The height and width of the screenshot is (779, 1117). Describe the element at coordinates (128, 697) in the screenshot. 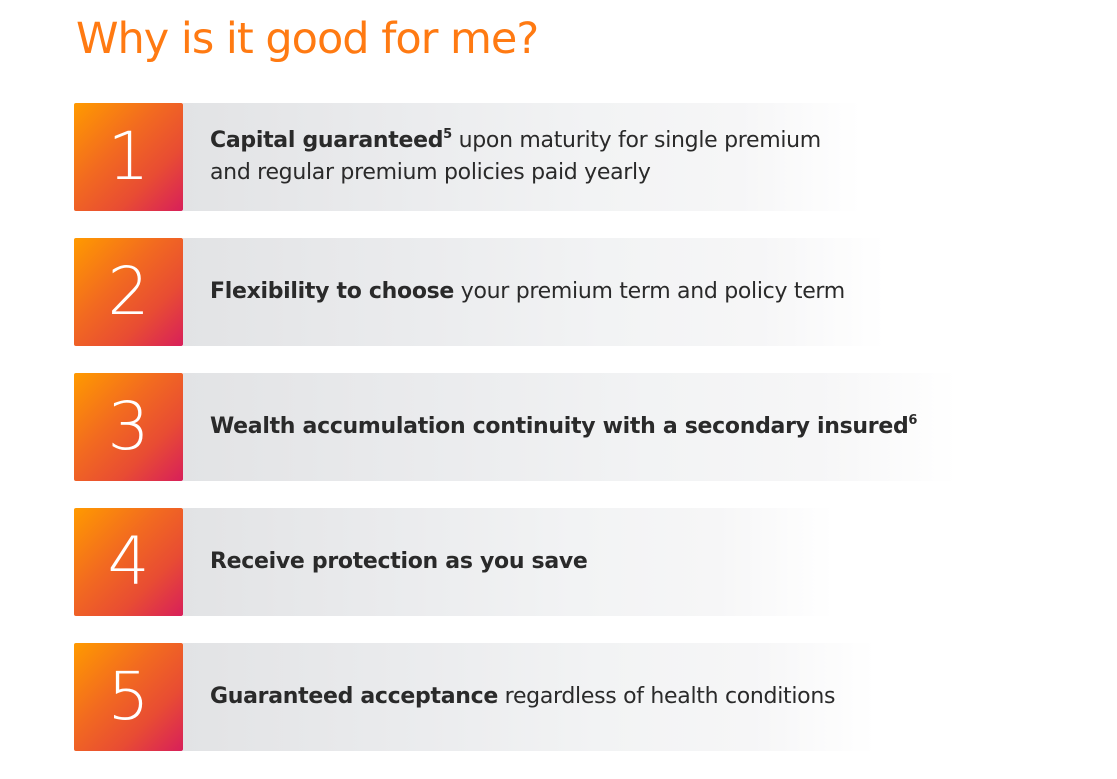

I see `number-badge: 5` at that location.